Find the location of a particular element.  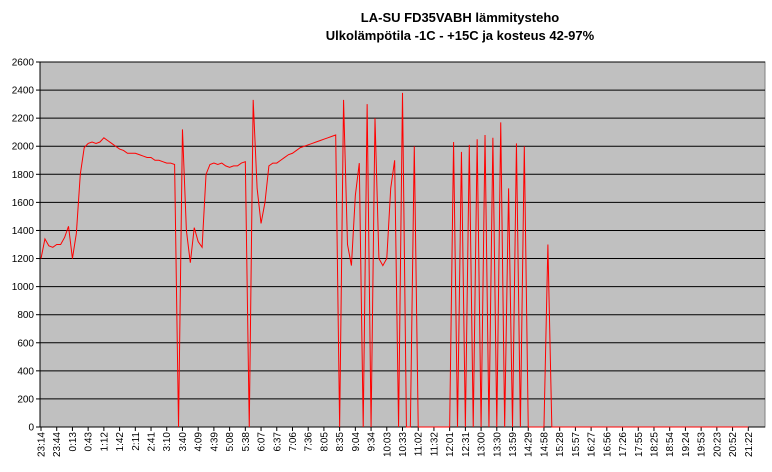

y-tick-label: 2200 is located at coordinates (23, 119).